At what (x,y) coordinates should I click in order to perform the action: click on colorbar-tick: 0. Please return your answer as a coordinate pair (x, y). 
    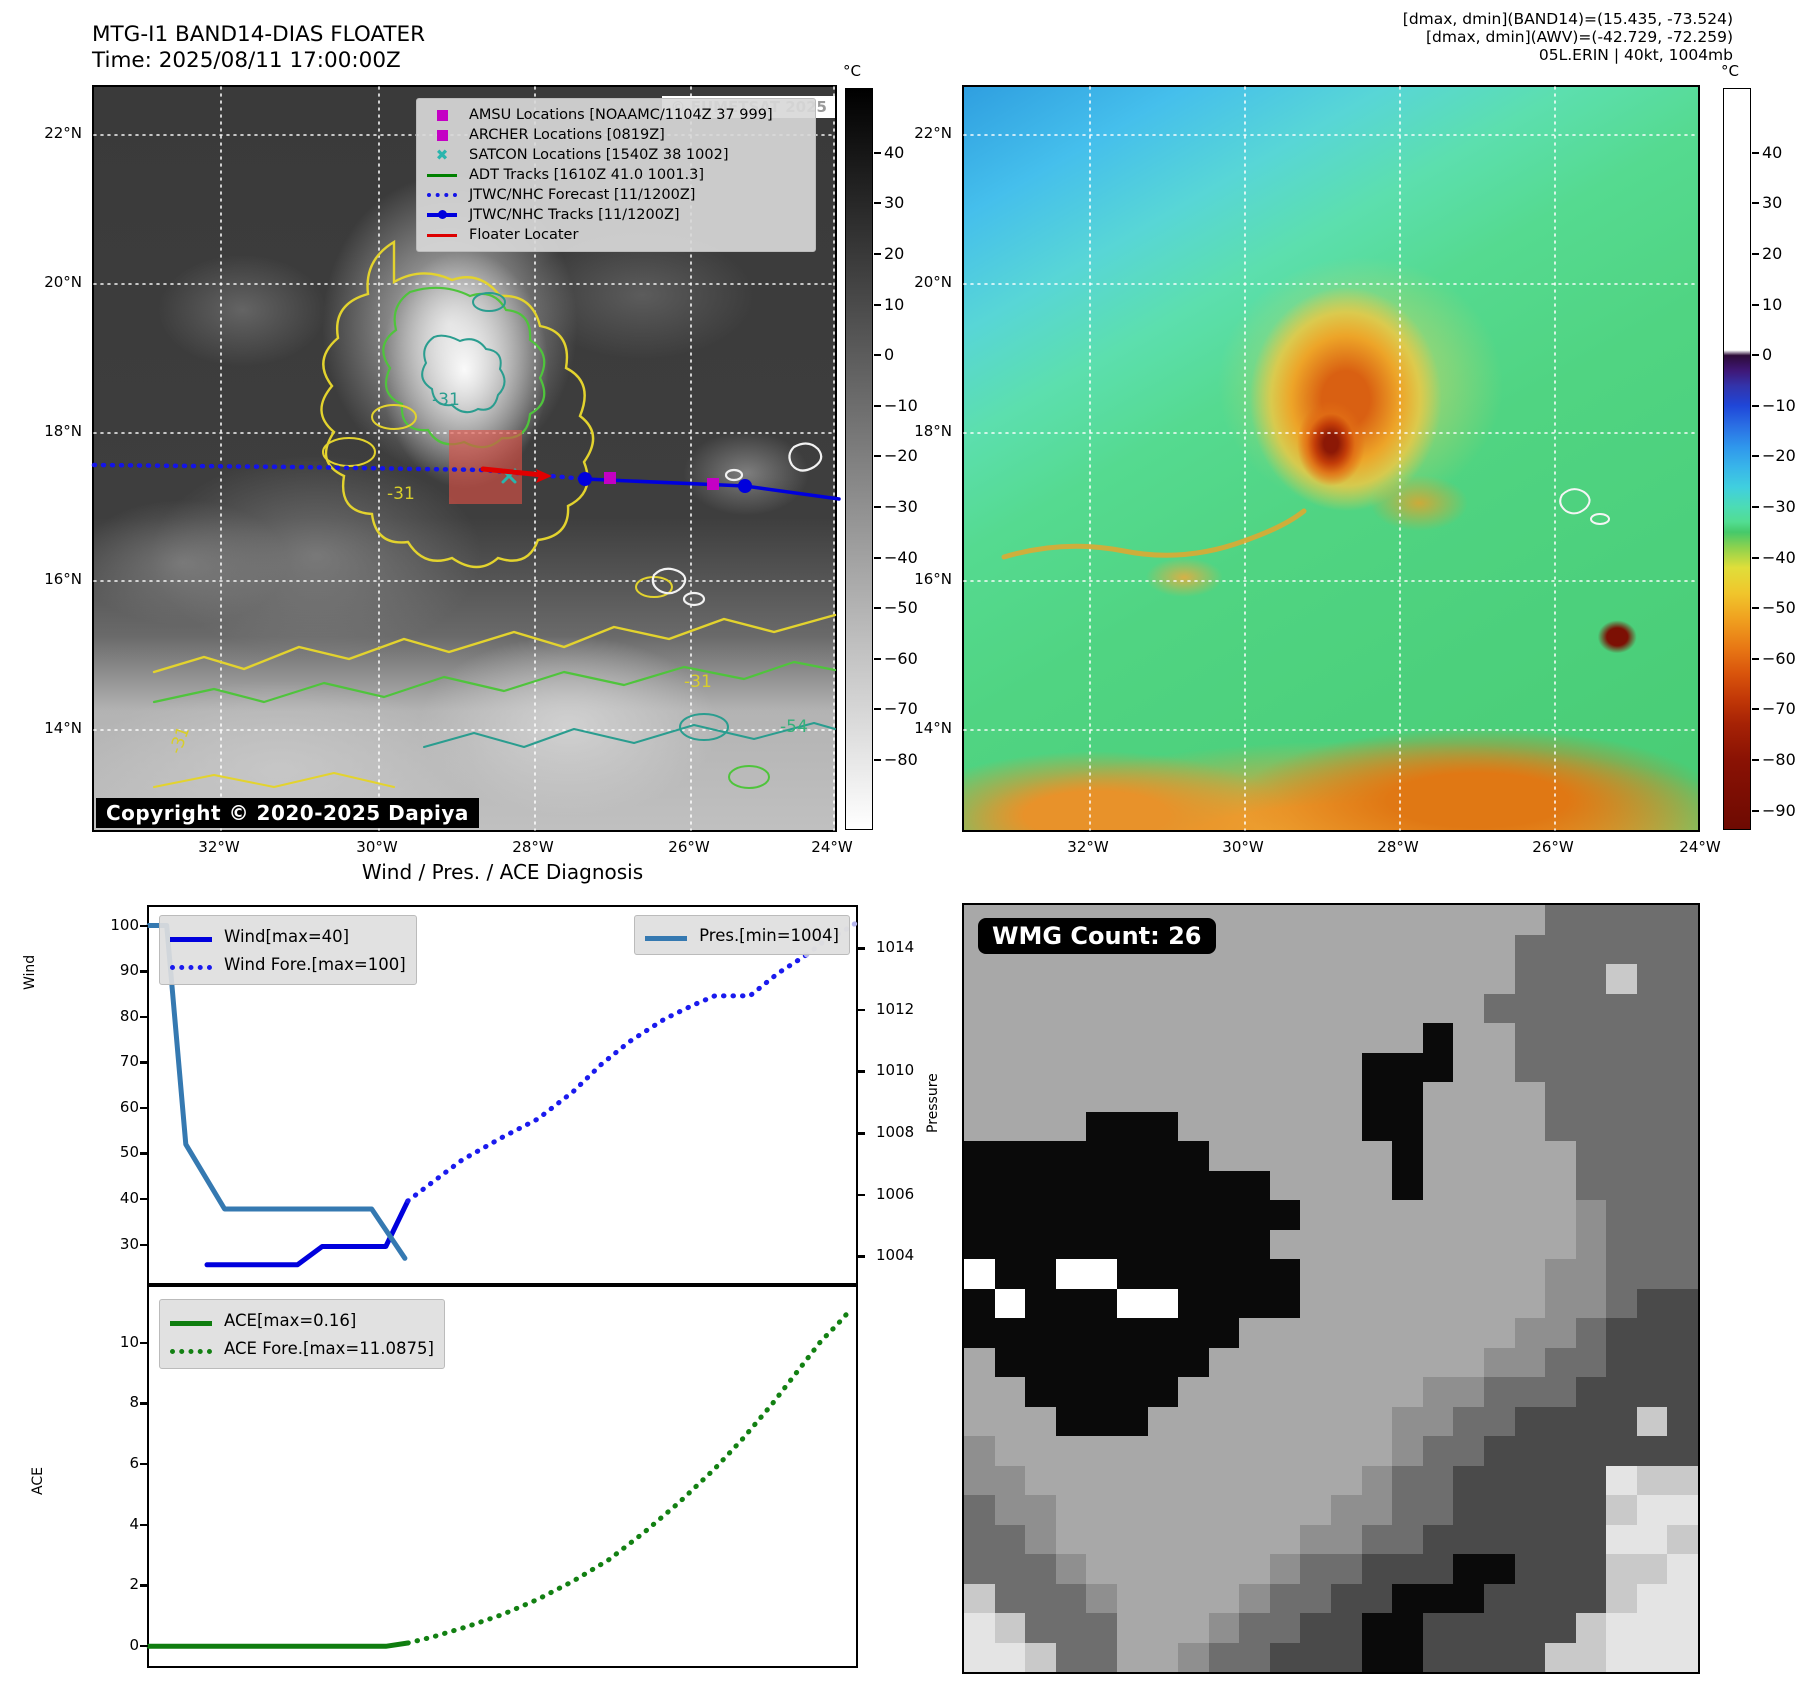
    Looking at the image, I should click on (889, 355).